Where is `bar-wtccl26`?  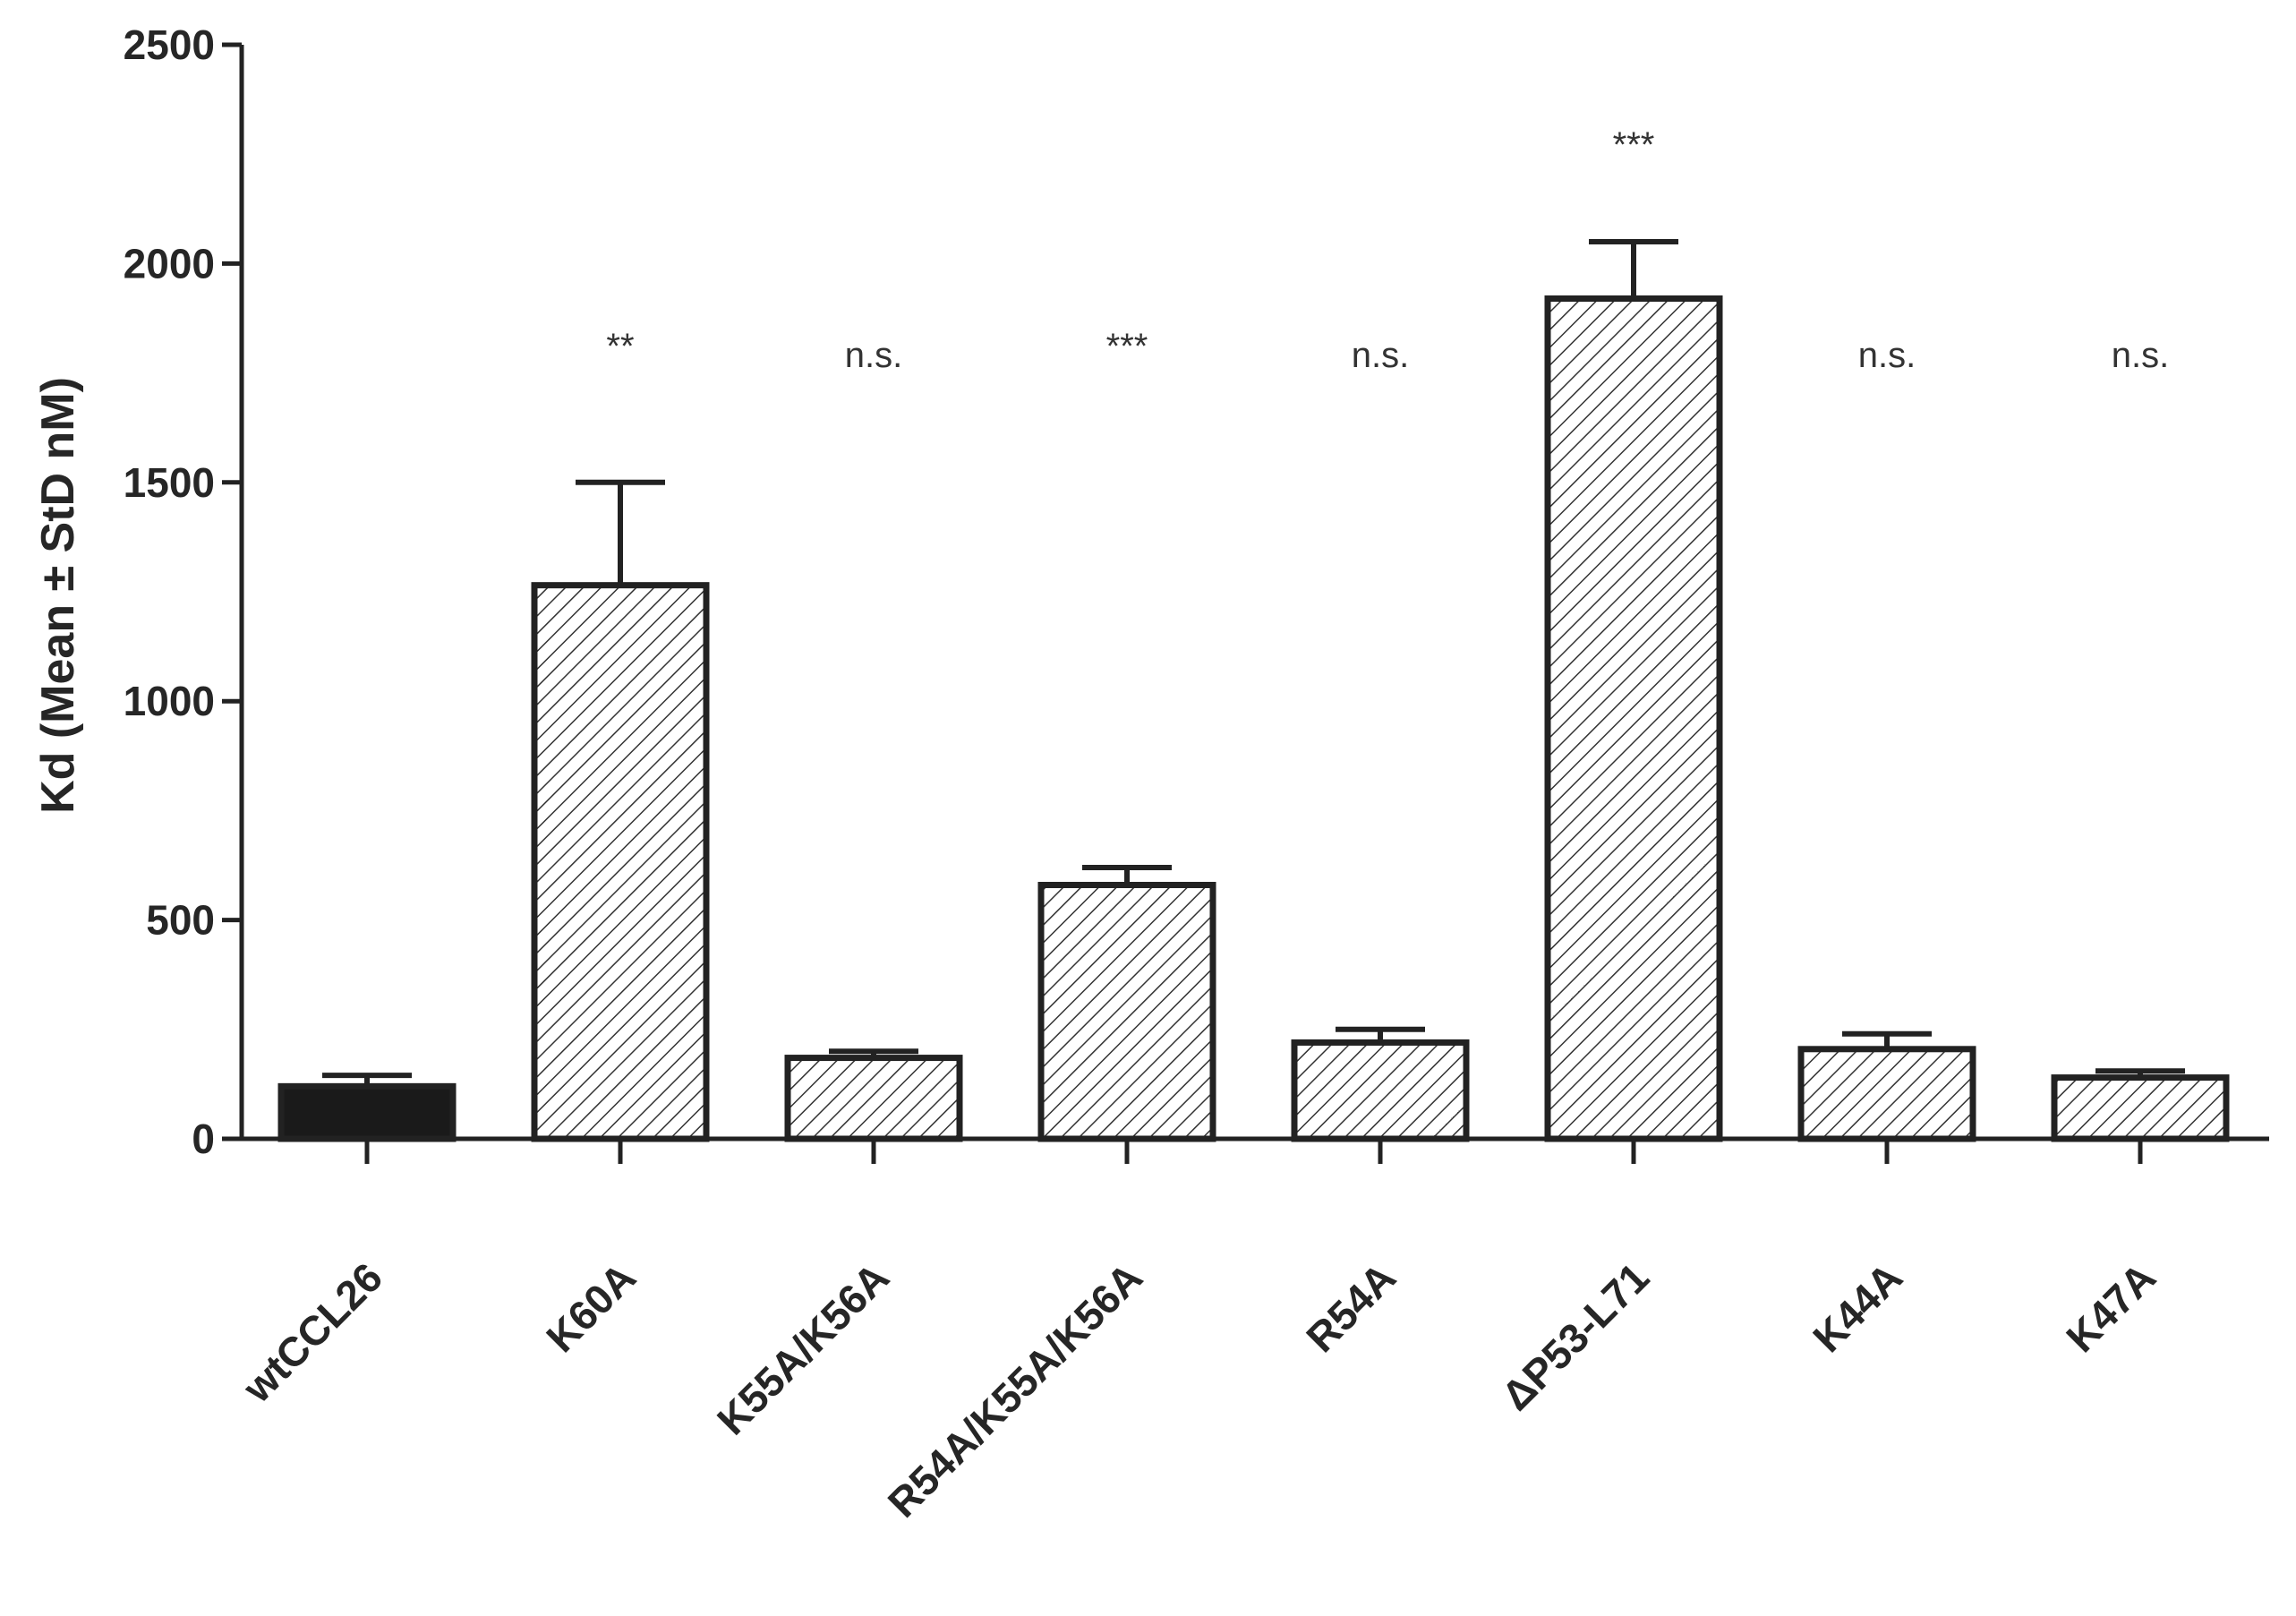
bar-wtccl26 is located at coordinates (367, 1112).